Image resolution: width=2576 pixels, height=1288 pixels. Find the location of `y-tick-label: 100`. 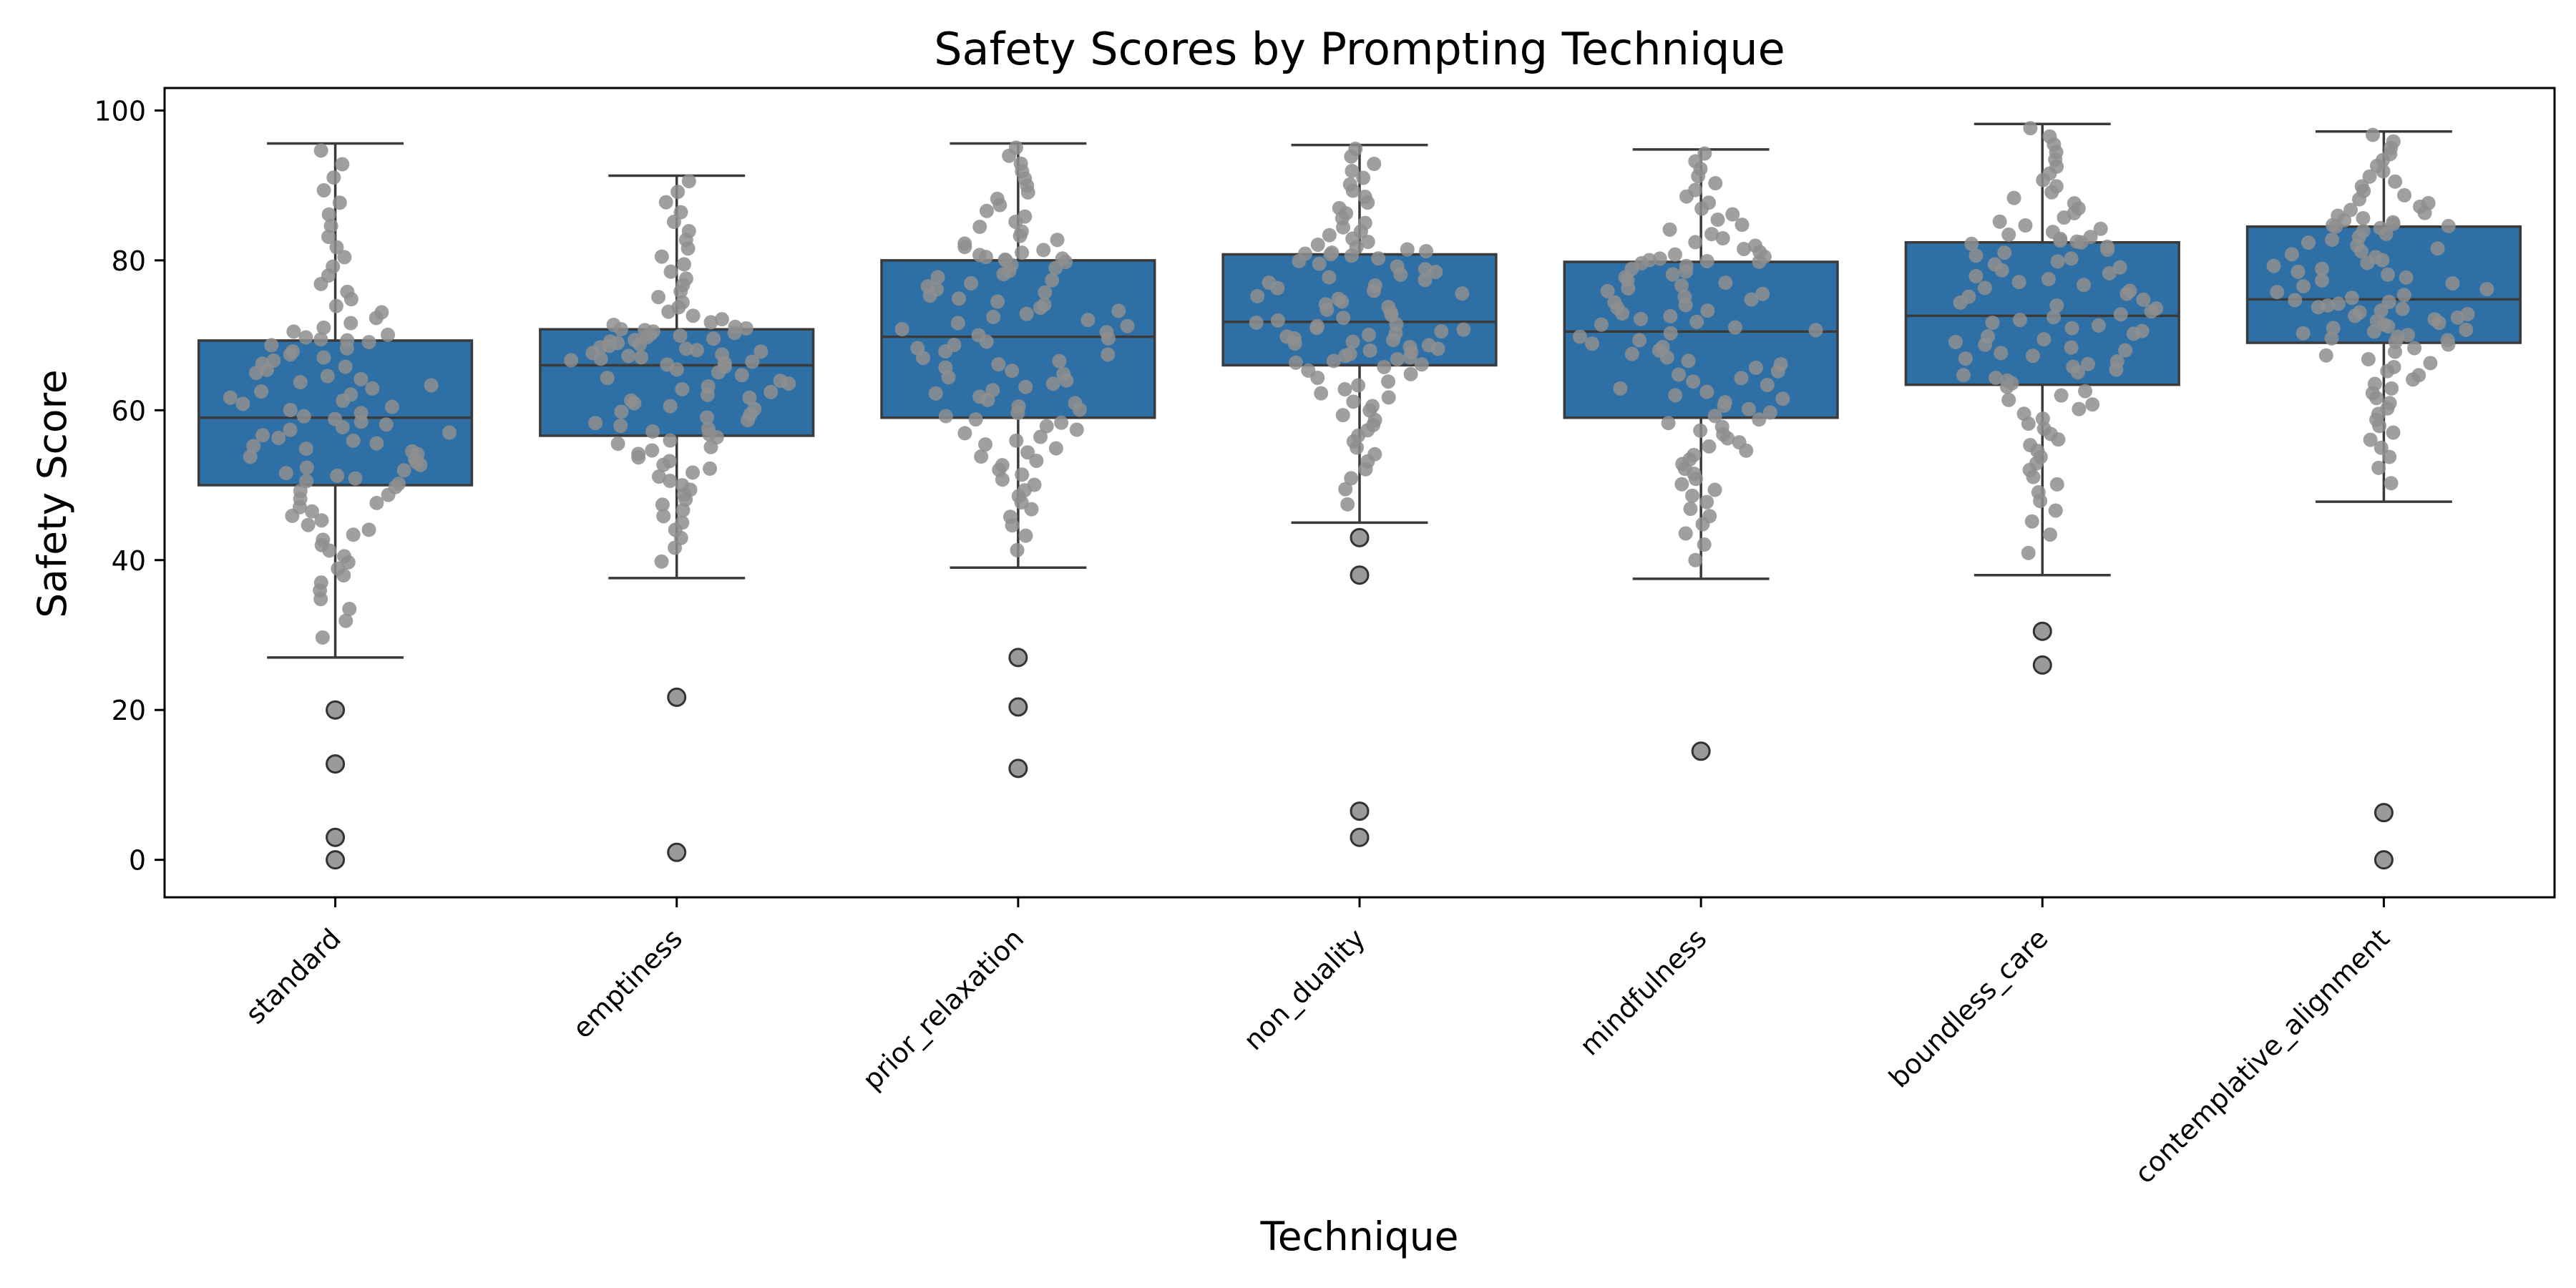

y-tick-label: 100 is located at coordinates (120, 111).